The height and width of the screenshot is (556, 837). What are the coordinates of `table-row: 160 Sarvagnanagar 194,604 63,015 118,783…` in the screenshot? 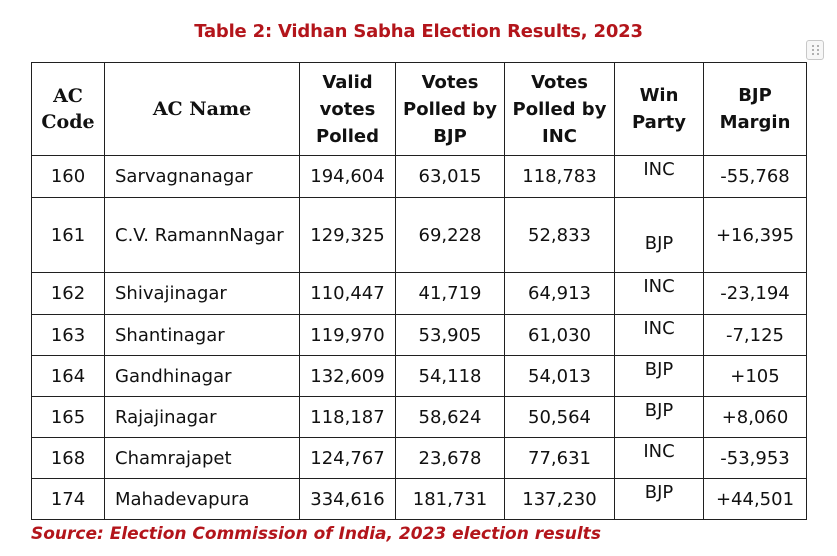 It's located at (419, 176).